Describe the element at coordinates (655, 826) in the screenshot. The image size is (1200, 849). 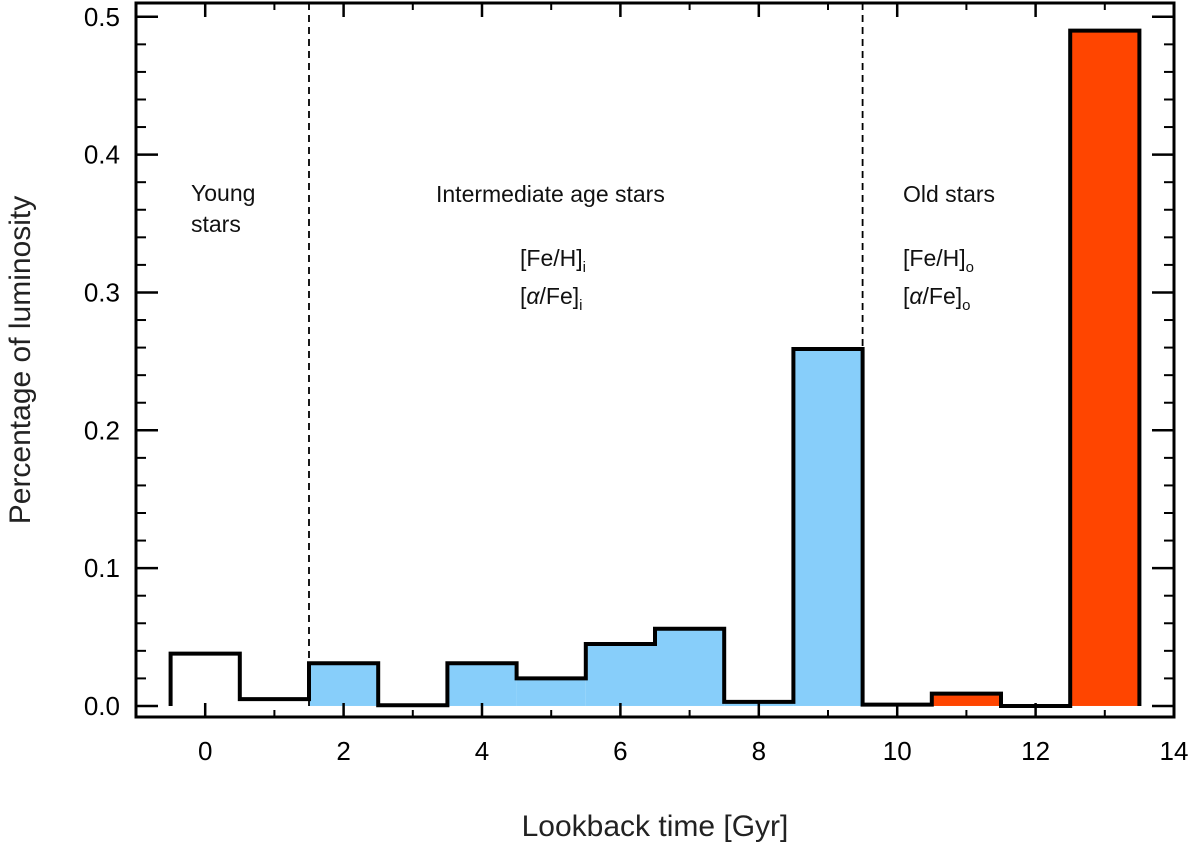
I see `x-axis-title: Lookback time [Gyr]` at that location.